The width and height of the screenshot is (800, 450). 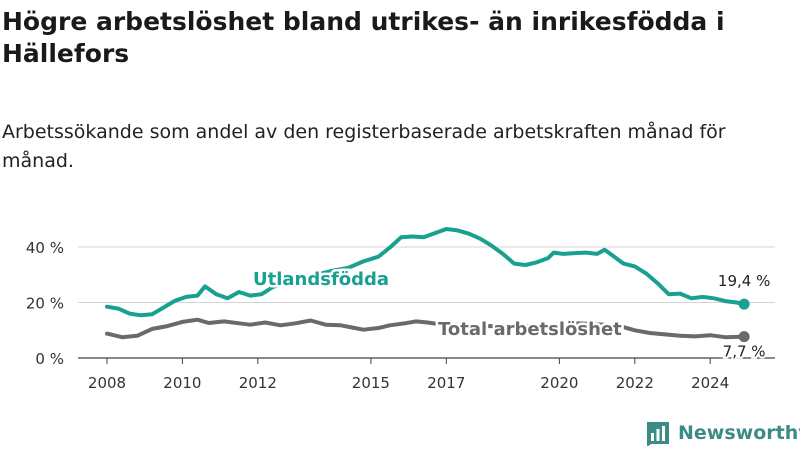 I want to click on y-tick-label: 40 %, so click(x=45, y=248).